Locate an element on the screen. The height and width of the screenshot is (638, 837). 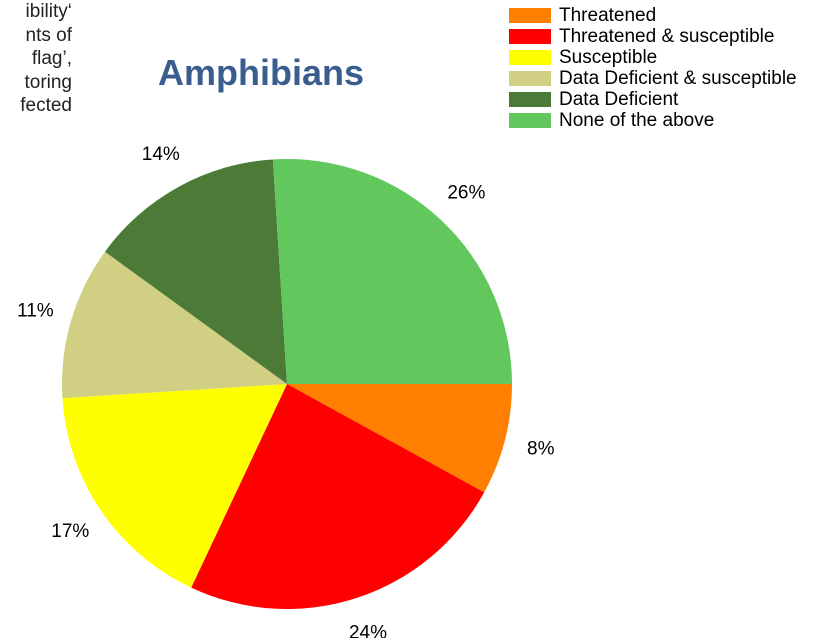
legend-label: Threatened is located at coordinates (608, 15).